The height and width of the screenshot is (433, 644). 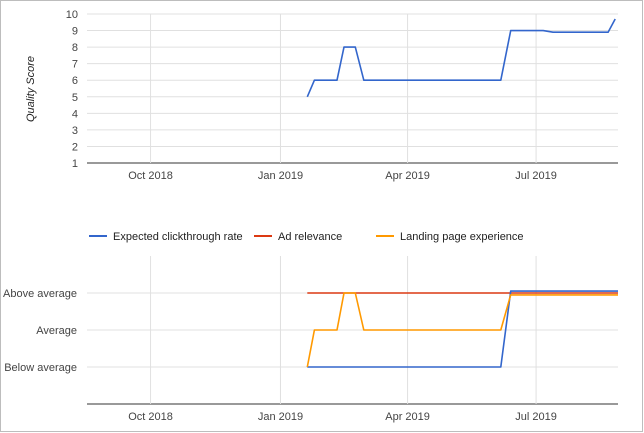 I want to click on c1-y-tick: 1, so click(x=75, y=164).